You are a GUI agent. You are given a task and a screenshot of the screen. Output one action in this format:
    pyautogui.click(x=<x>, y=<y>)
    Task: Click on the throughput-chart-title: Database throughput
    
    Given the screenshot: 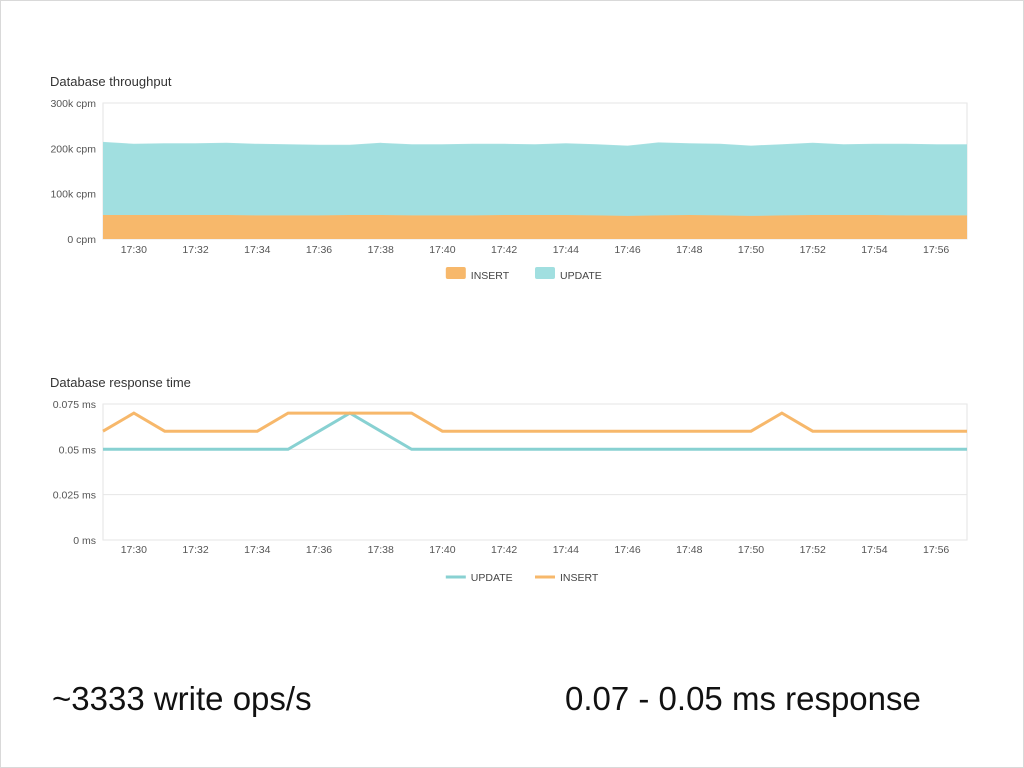 What is the action you would take?
    pyautogui.click(x=111, y=81)
    